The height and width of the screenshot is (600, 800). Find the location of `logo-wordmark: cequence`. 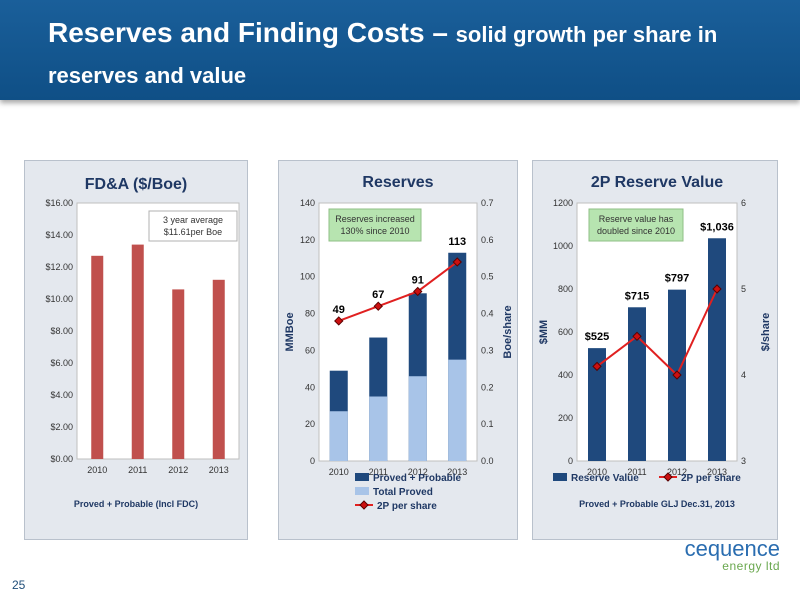

logo-wordmark: cequence is located at coordinates (732, 548).